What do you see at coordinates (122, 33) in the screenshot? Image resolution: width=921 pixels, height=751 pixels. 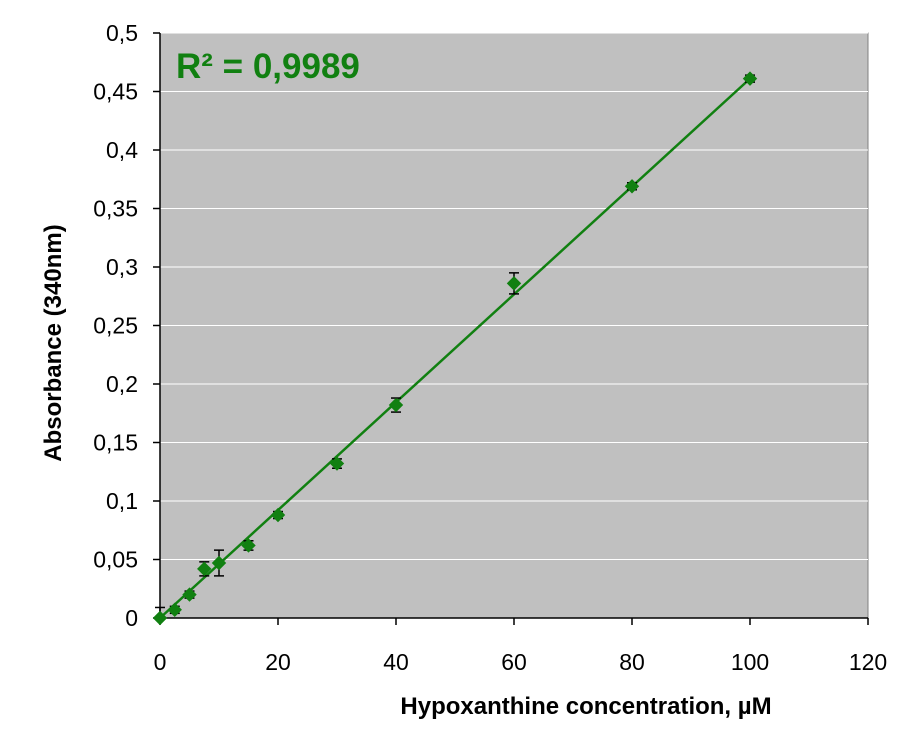 I see `y-tick-label: 0,5` at bounding box center [122, 33].